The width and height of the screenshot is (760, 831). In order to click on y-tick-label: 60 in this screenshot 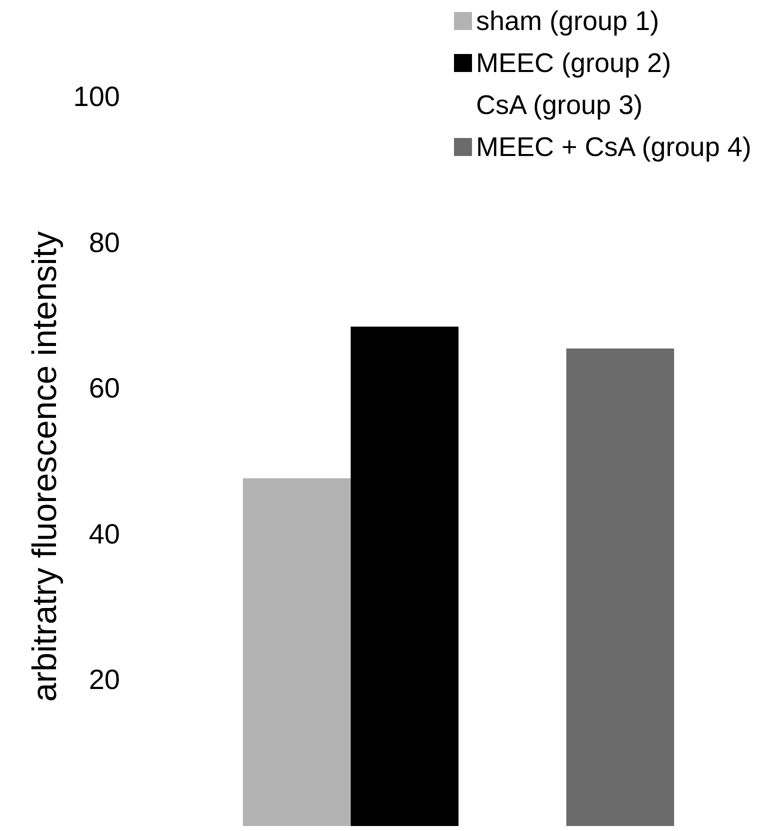, I will do `click(104, 388)`.